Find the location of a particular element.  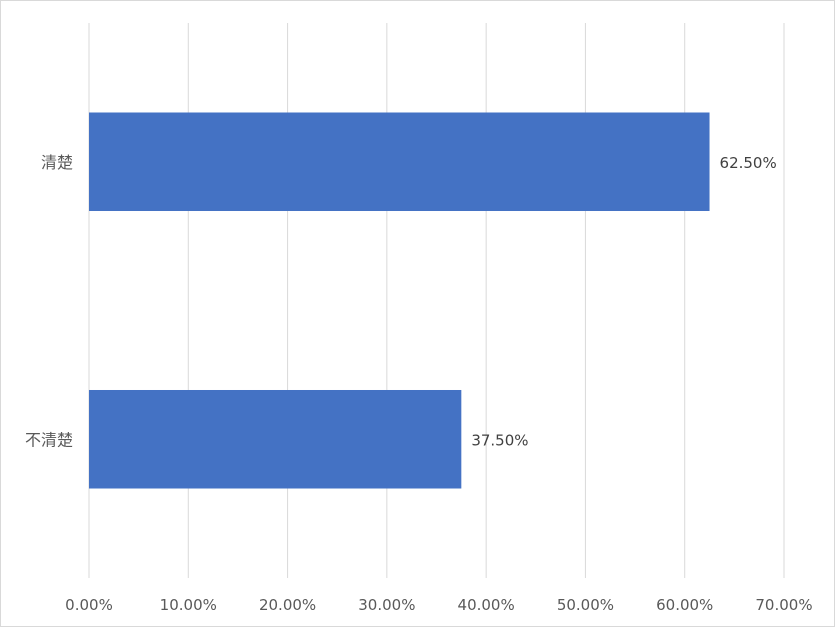

data-label: 37.50% is located at coordinates (499, 440).